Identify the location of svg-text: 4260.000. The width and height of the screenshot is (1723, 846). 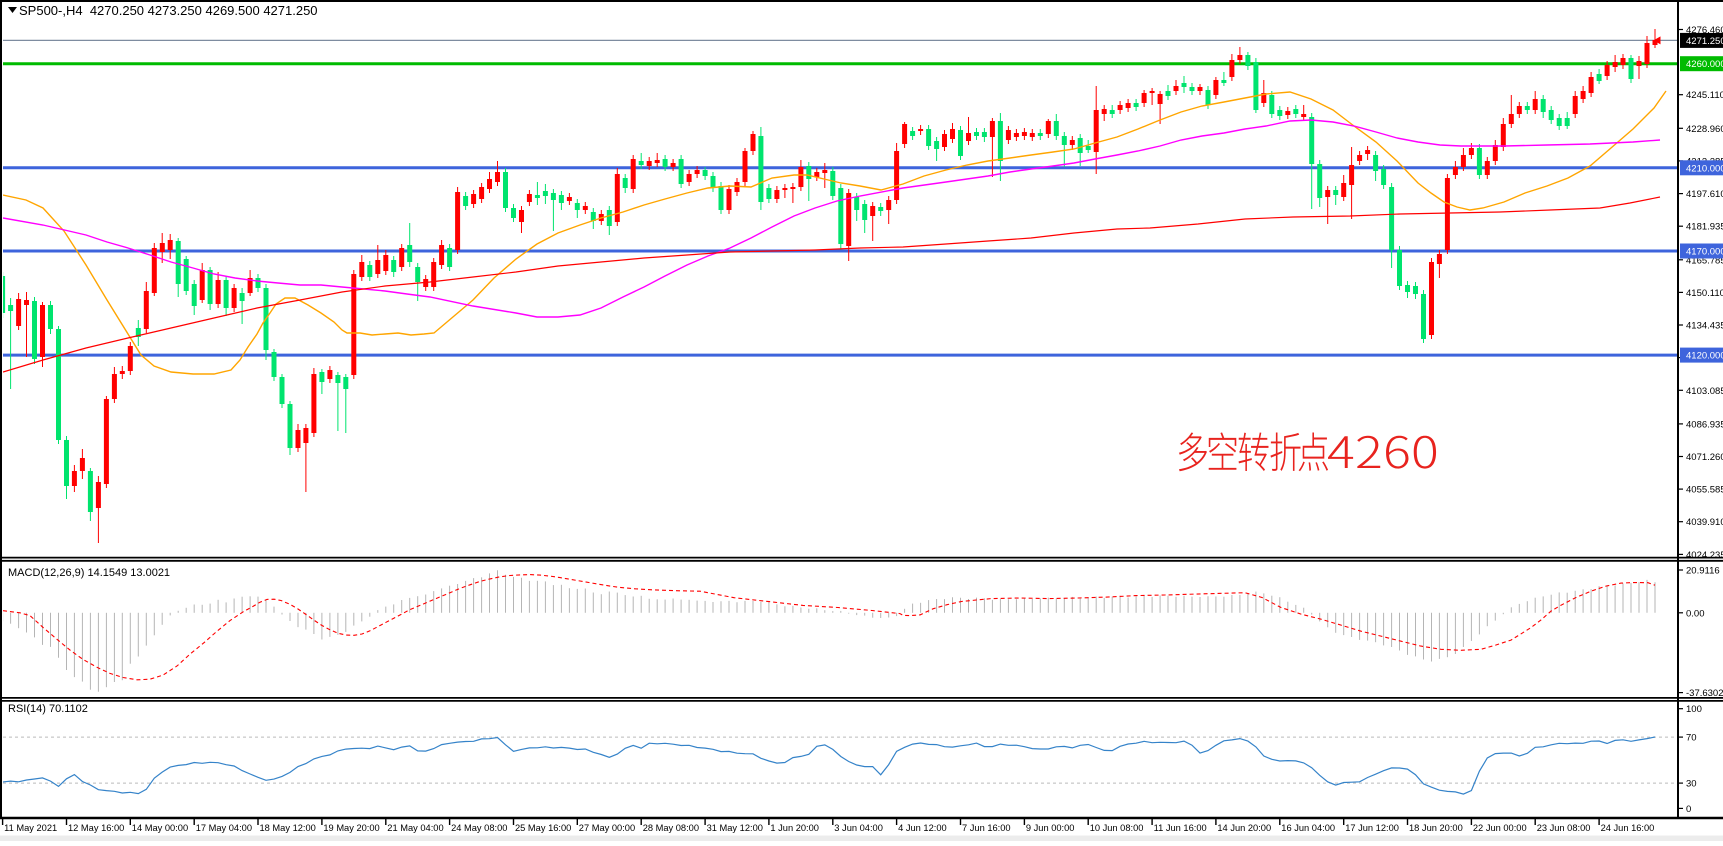
(1704, 64).